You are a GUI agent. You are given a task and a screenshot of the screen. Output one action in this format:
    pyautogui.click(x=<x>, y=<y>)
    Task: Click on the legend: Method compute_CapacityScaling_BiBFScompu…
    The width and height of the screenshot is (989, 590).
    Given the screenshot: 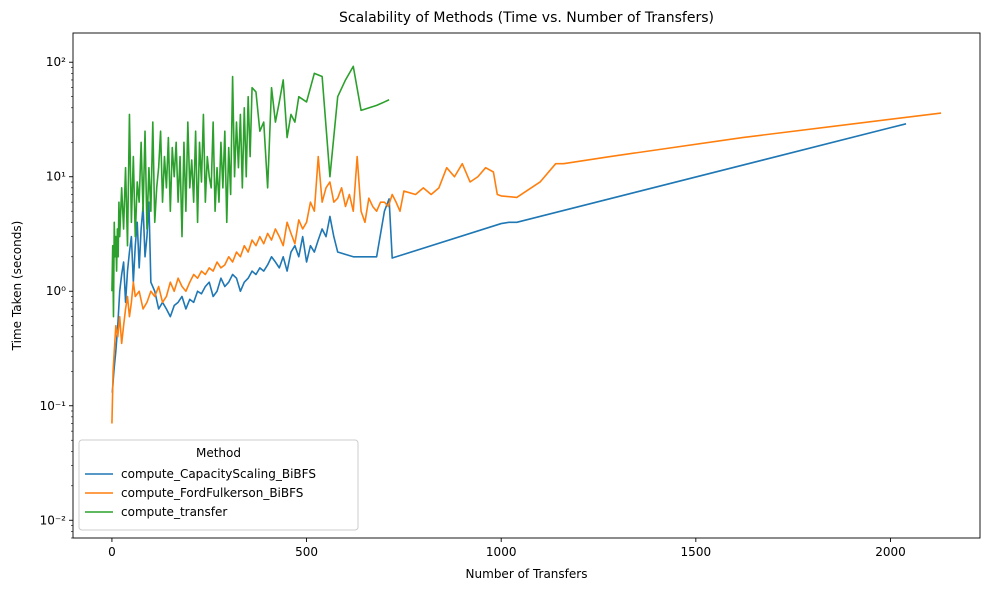 What is the action you would take?
    pyautogui.click(x=218, y=485)
    